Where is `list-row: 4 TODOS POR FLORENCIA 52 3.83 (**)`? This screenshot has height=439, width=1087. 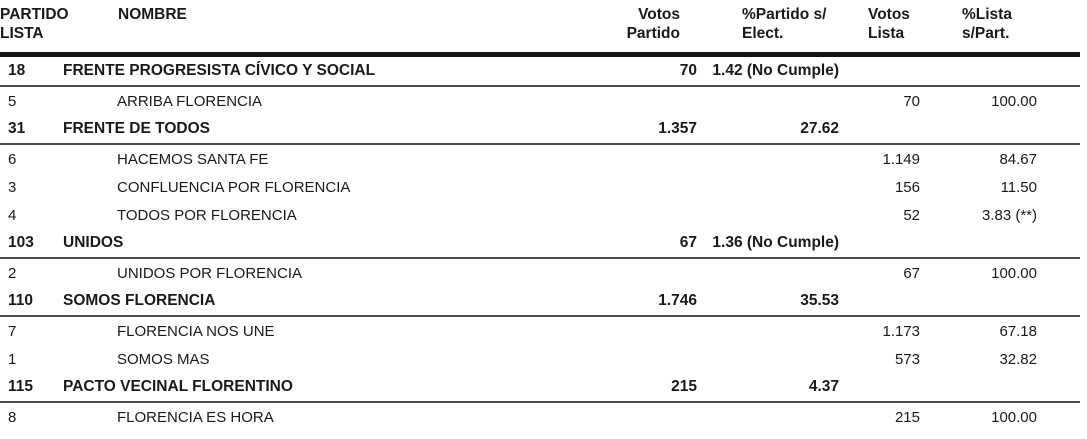 list-row: 4 TODOS POR FLORENCIA 52 3.83 (**) is located at coordinates (540, 215).